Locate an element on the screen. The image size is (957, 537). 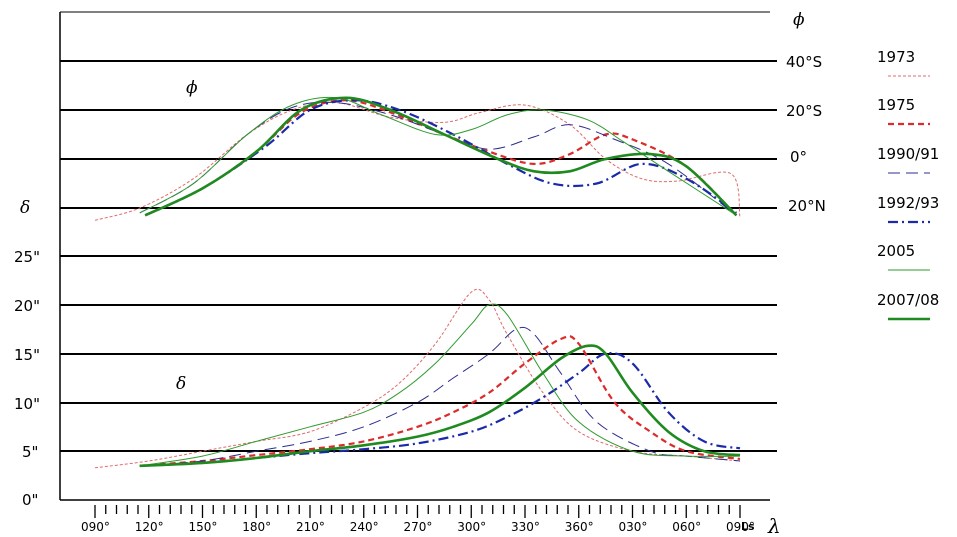
x-tick-label: 240° is located at coordinates (364, 527).